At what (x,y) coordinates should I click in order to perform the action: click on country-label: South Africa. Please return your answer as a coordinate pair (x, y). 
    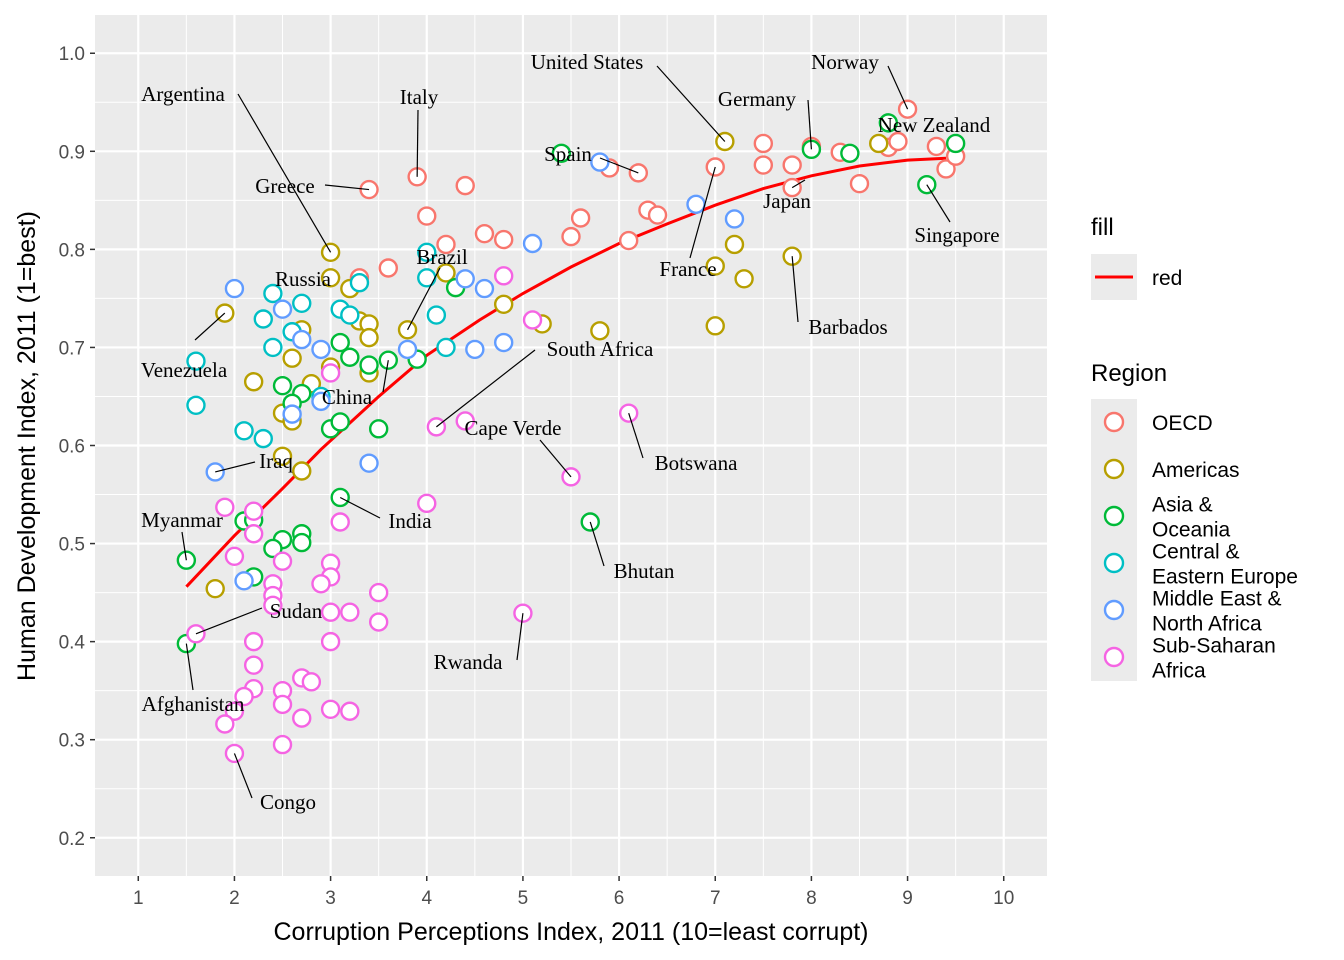
    Looking at the image, I should click on (600, 349).